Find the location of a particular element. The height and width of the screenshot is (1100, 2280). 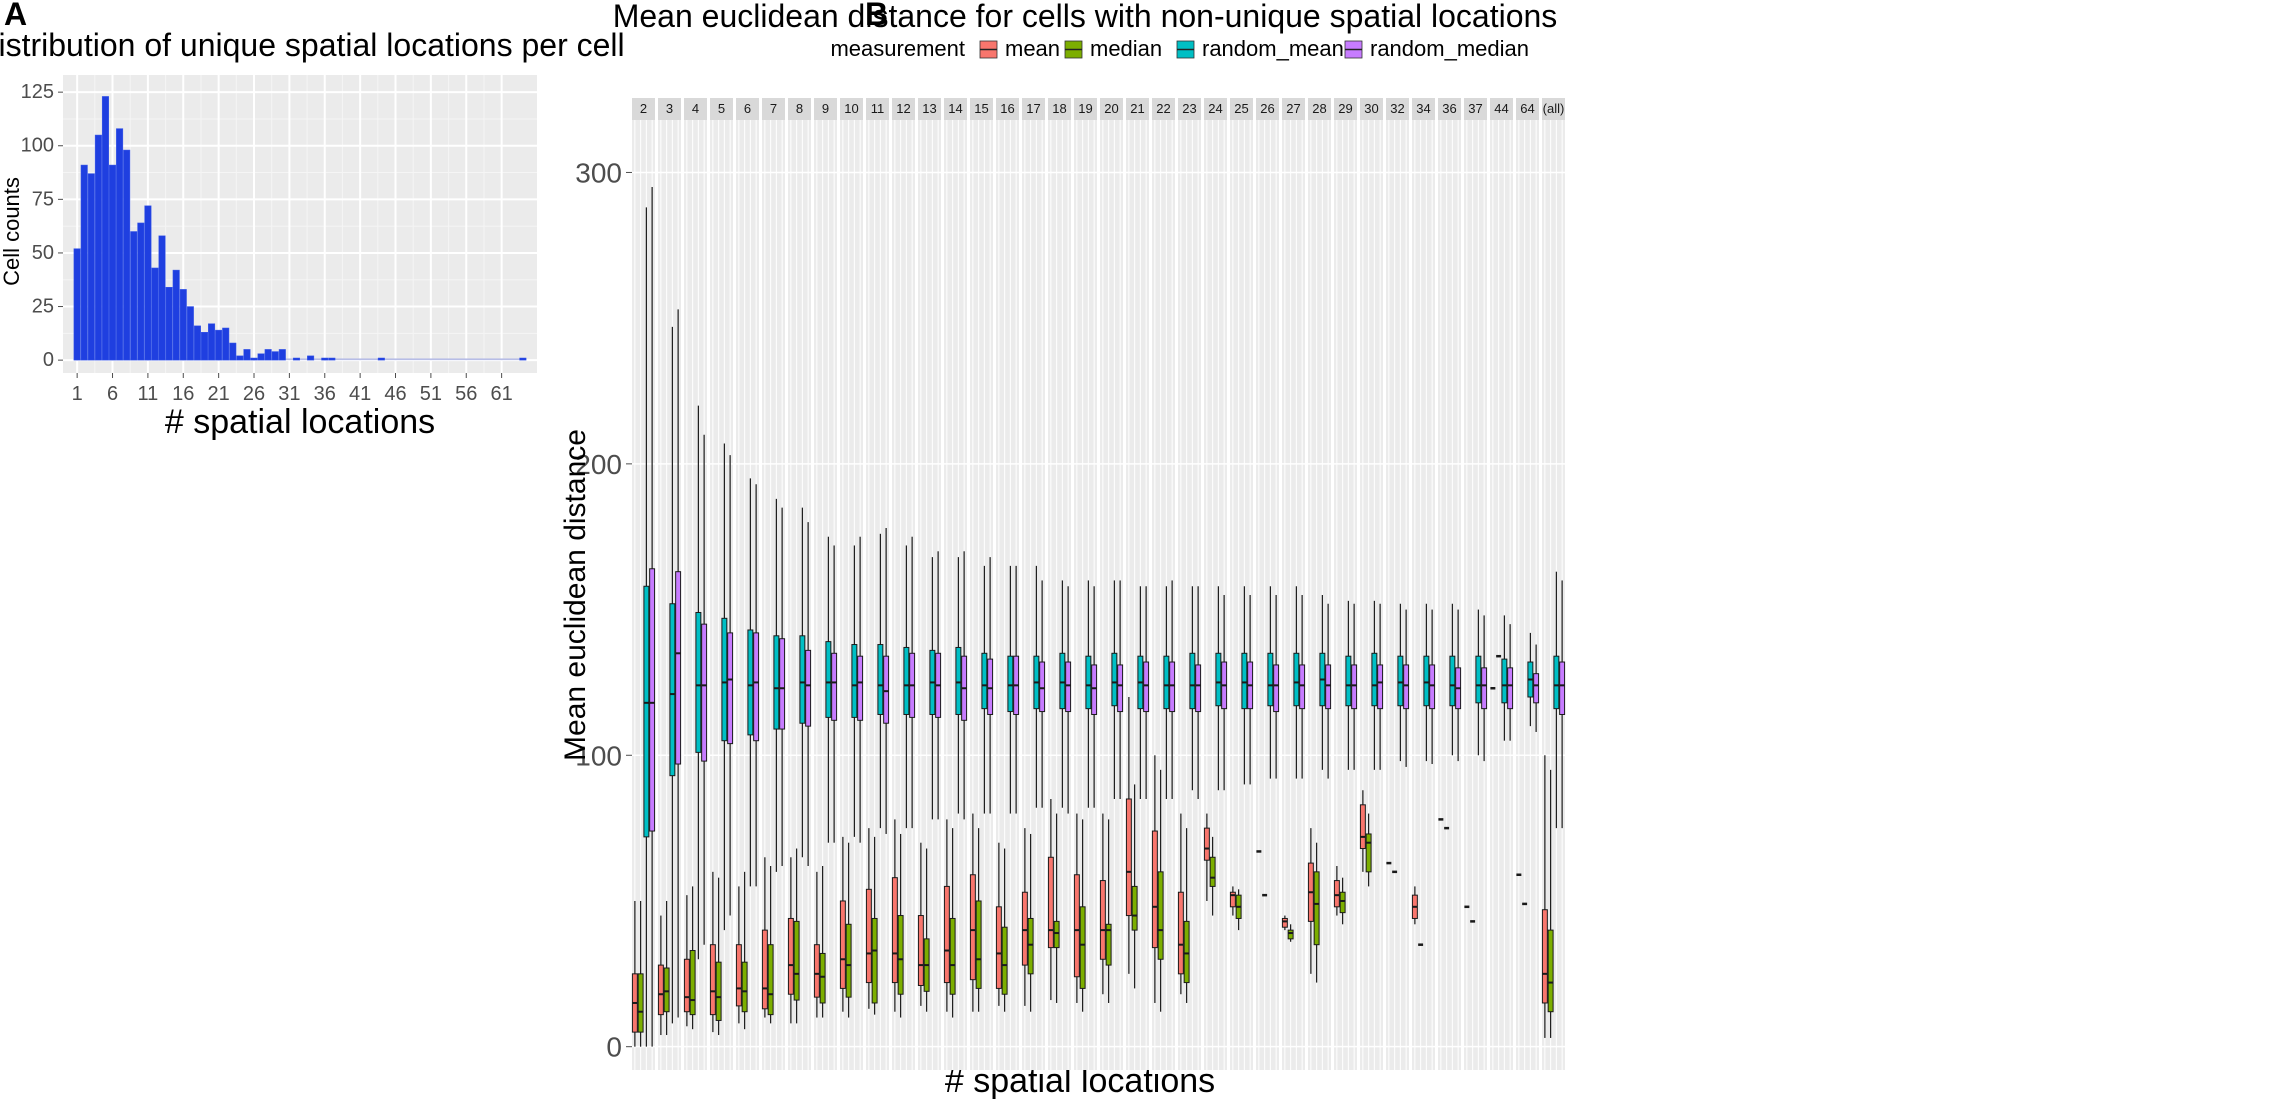

facet-strip-label: 10 is located at coordinates (851, 108).